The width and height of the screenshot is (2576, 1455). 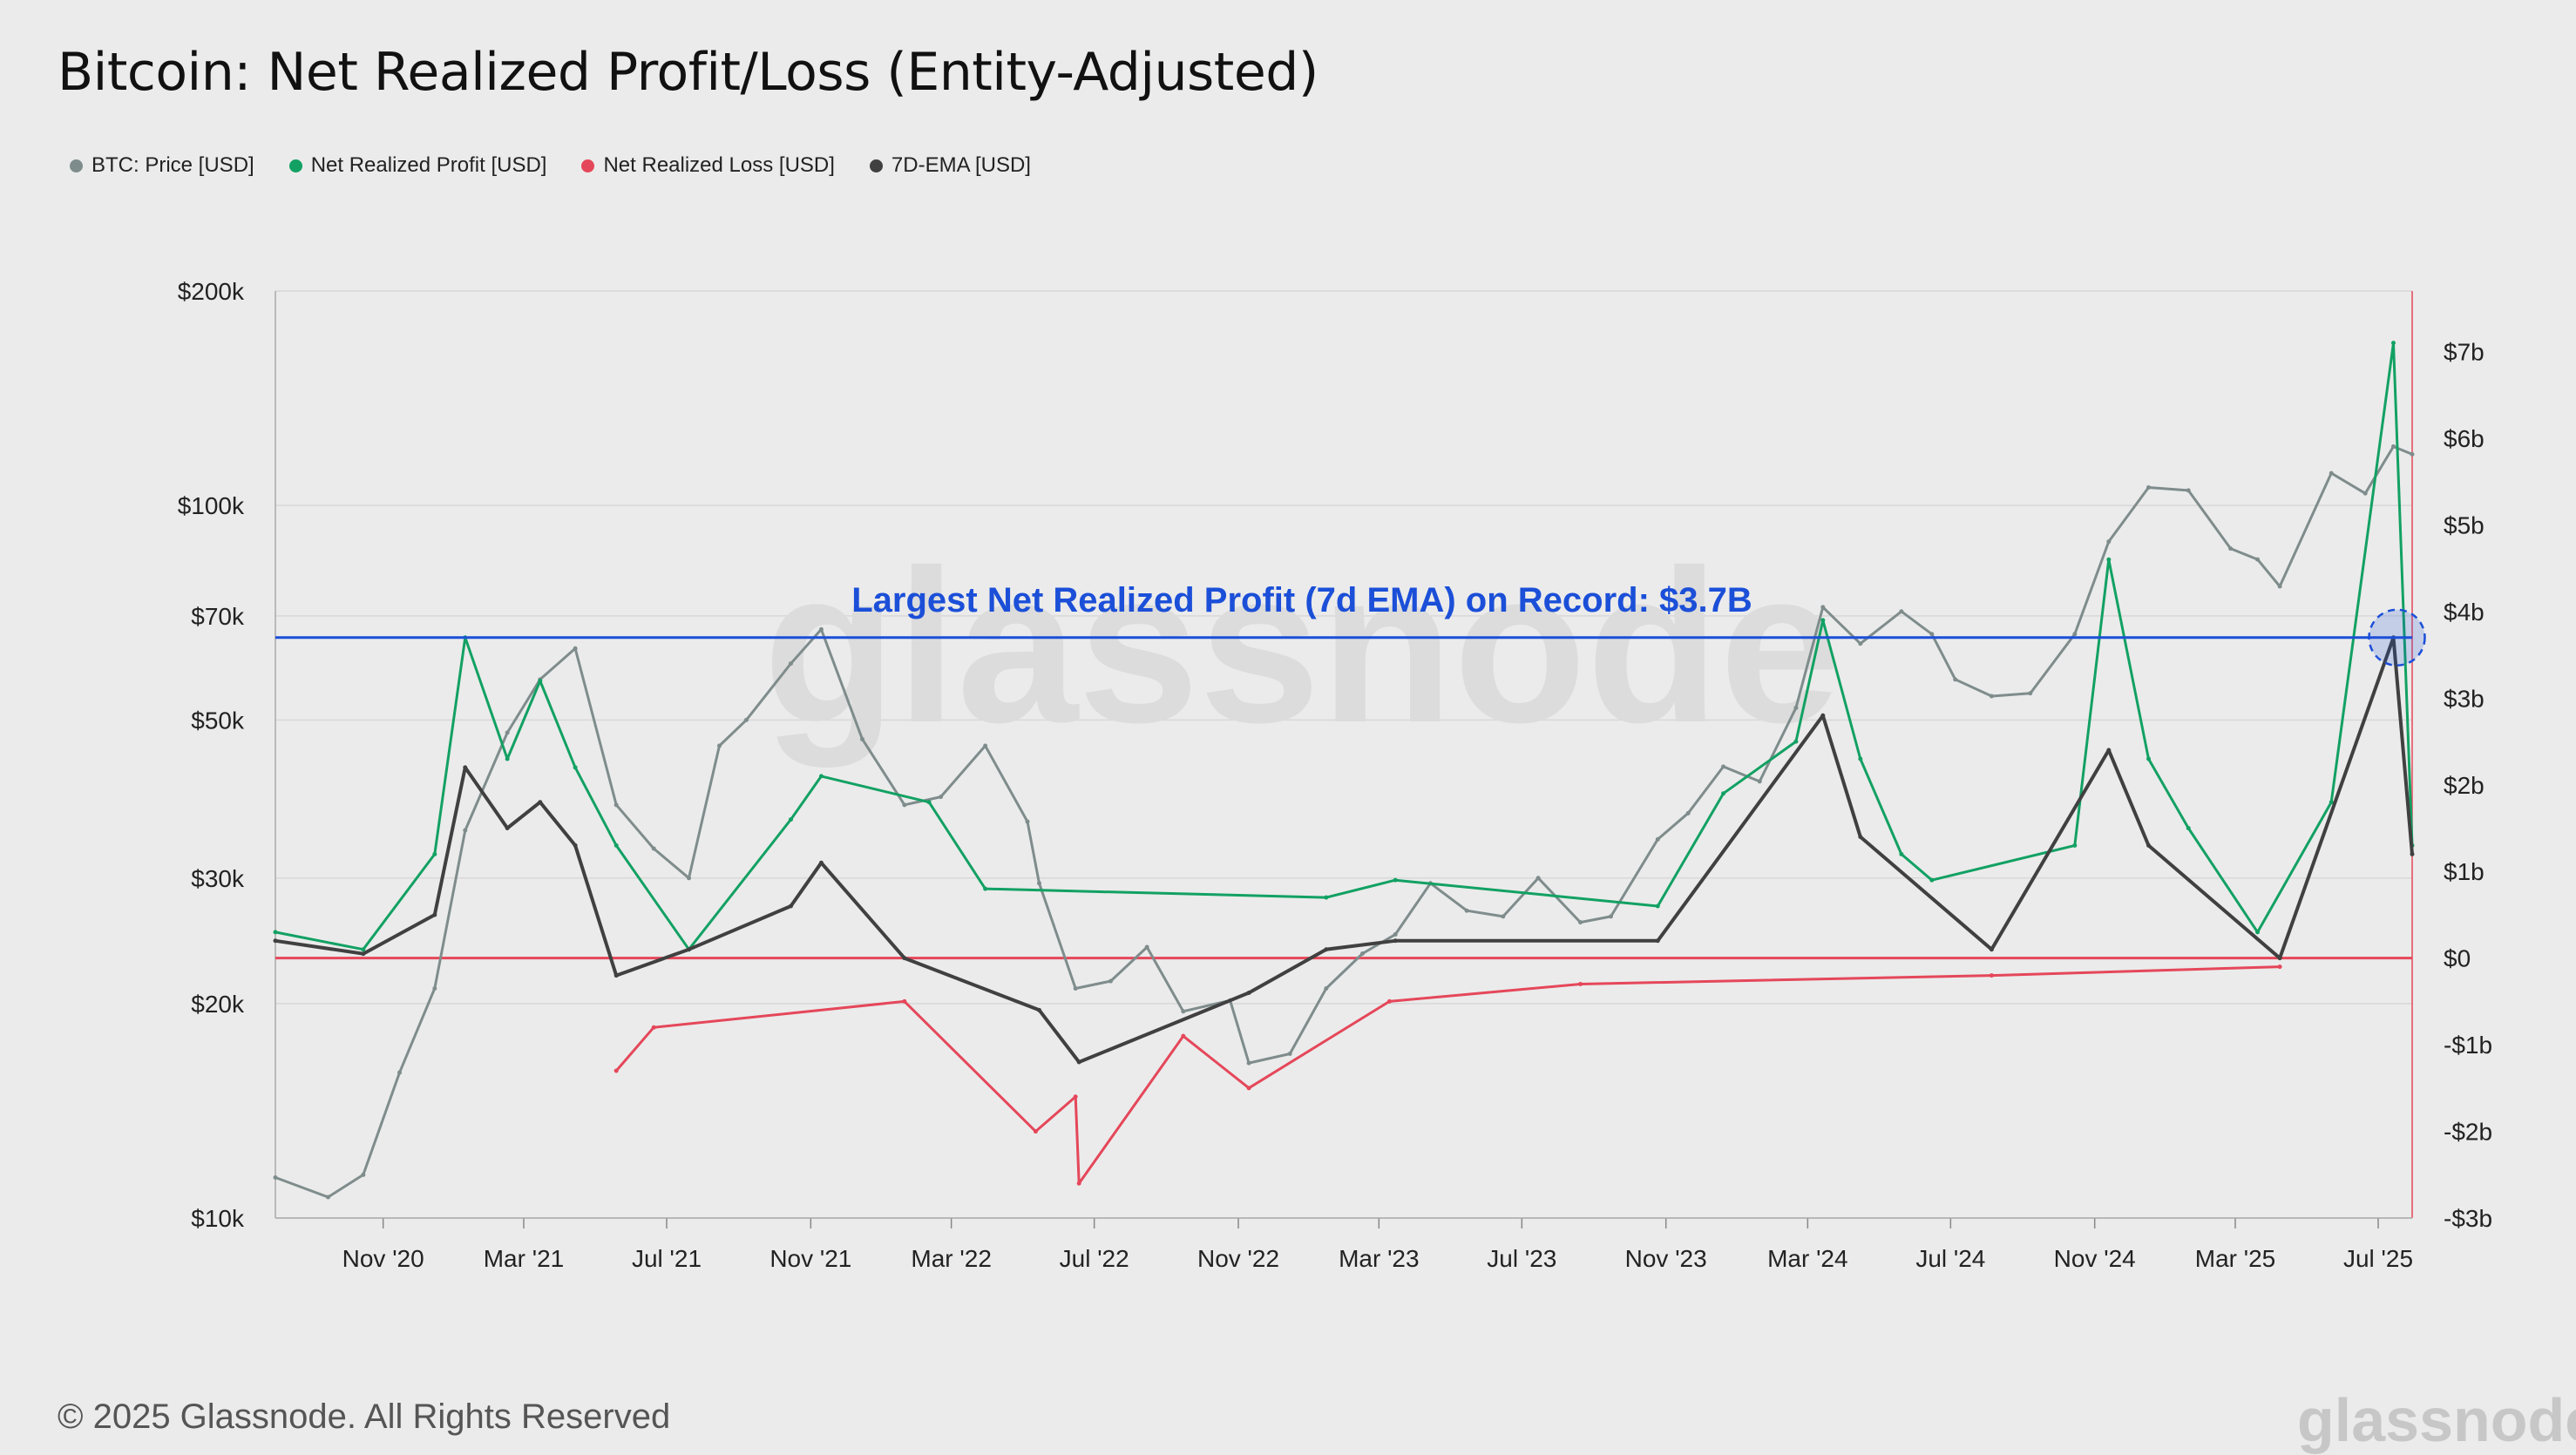 I want to click on legend-item-loss: Net Realized Loss [USD], so click(x=708, y=165).